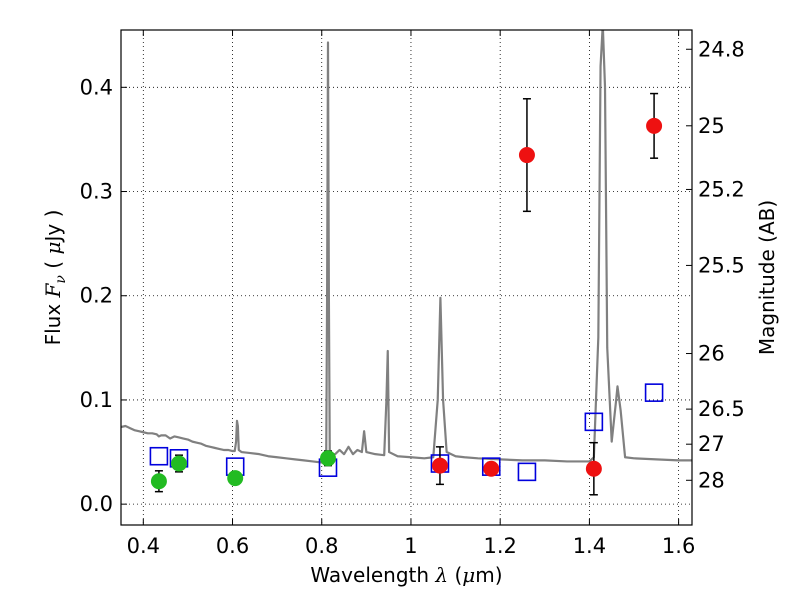 The height and width of the screenshot is (600, 800). Describe the element at coordinates (589, 546) in the screenshot. I see `x-tick-label: 1.4` at that location.